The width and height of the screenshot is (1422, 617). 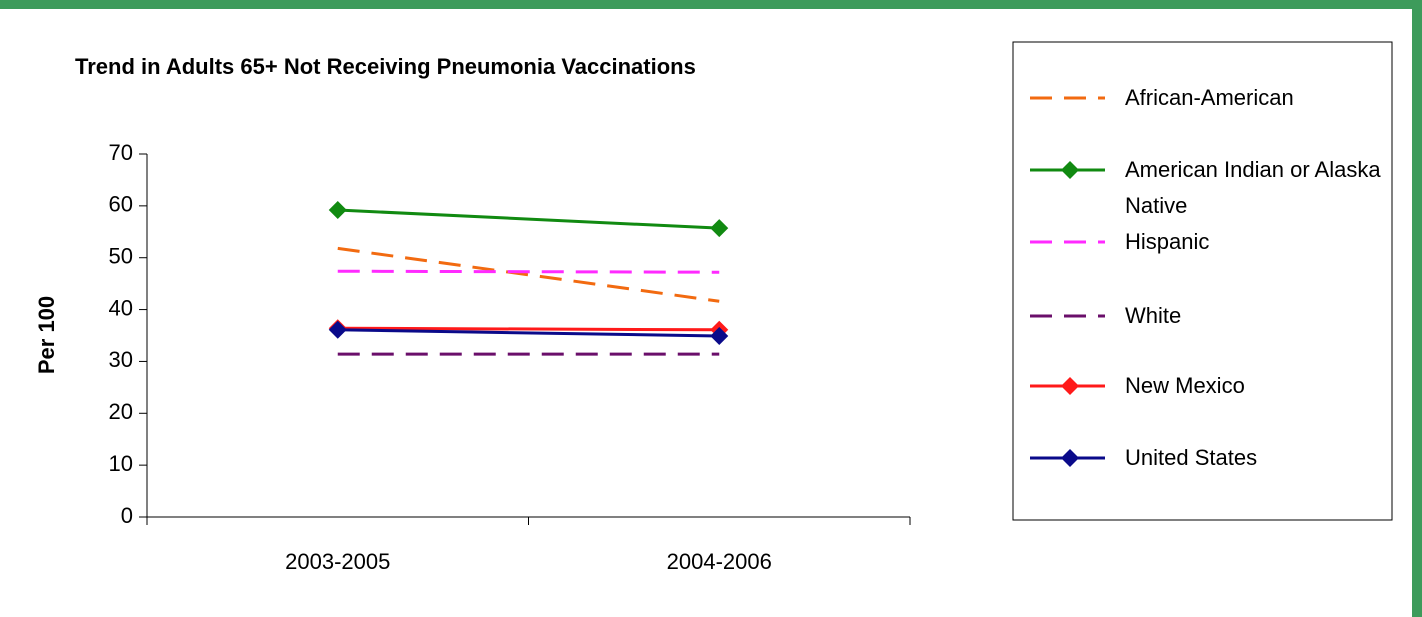 I want to click on legend-label: United States, so click(x=1191, y=457).